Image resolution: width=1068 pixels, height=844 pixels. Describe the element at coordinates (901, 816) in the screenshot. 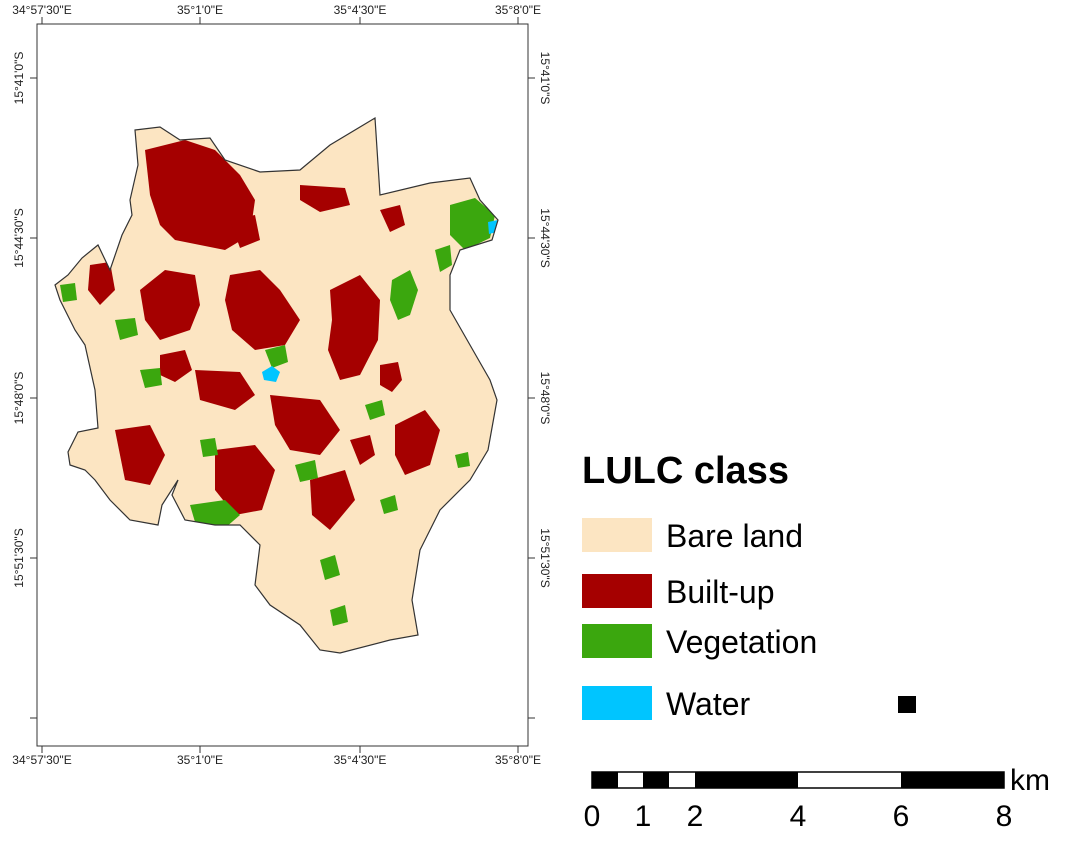

I see `scale-label-4: 6` at that location.